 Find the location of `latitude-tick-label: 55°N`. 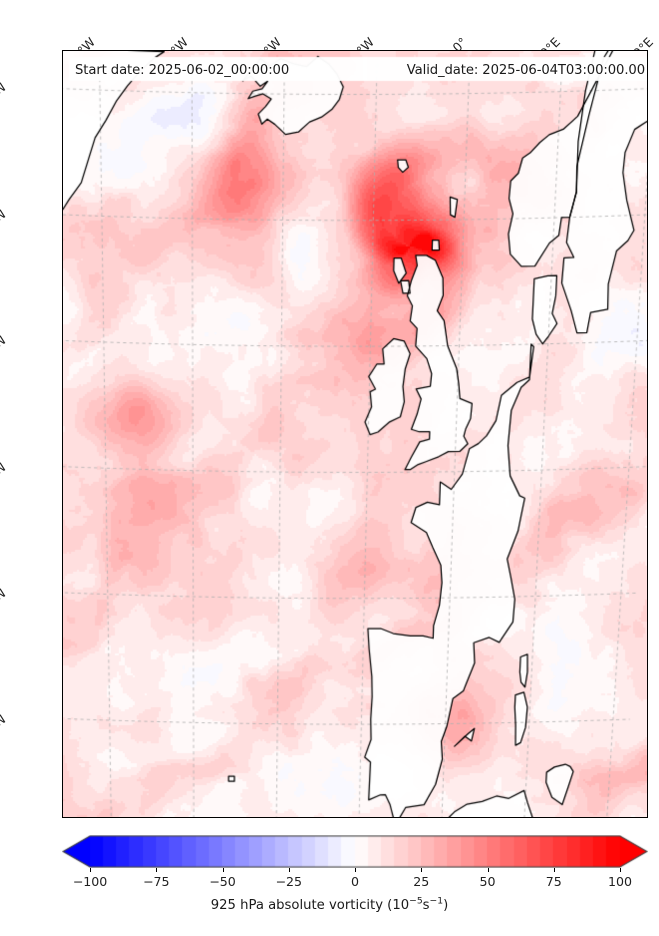

latitude-tick-label: 55°N is located at coordinates (4, 347).